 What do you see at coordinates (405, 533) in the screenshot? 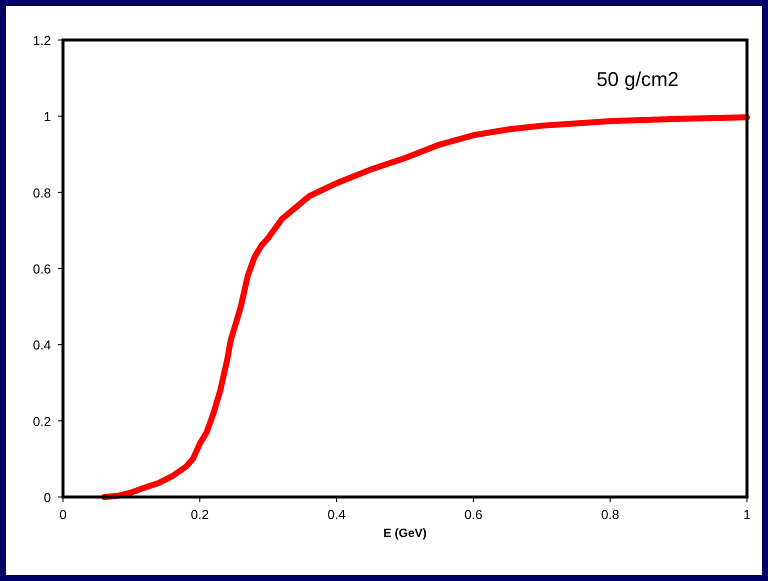
I see `x-axis-title: E (GeV)` at bounding box center [405, 533].